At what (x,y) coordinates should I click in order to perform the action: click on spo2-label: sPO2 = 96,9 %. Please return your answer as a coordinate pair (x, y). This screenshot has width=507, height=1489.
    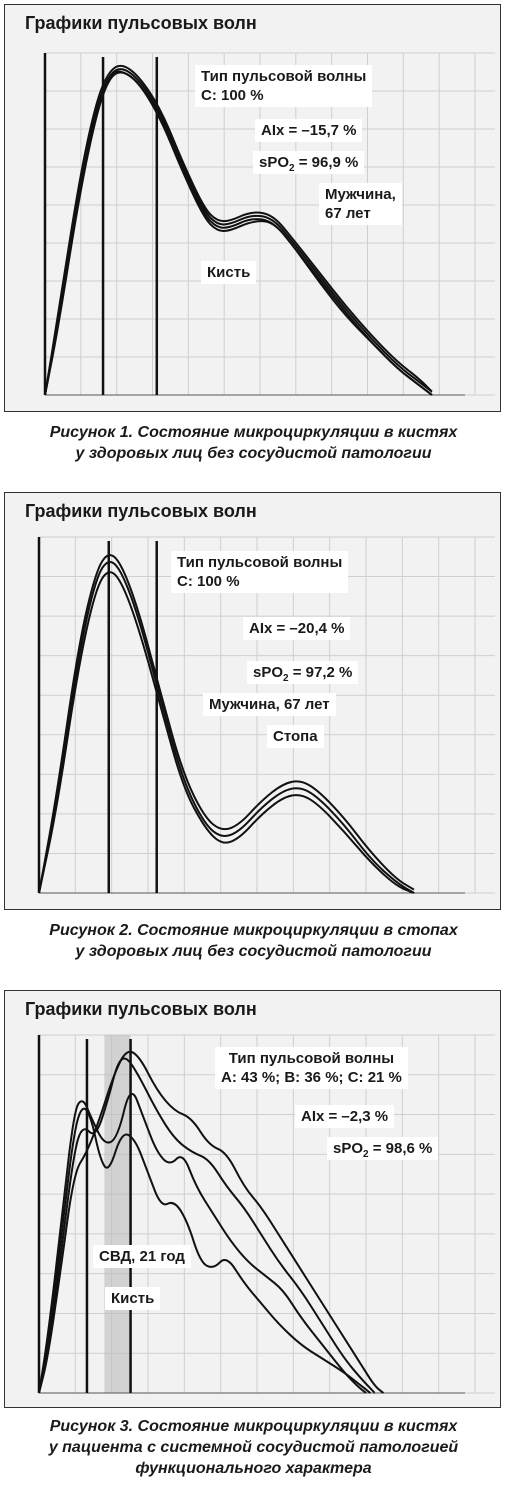
    Looking at the image, I should click on (309, 162).